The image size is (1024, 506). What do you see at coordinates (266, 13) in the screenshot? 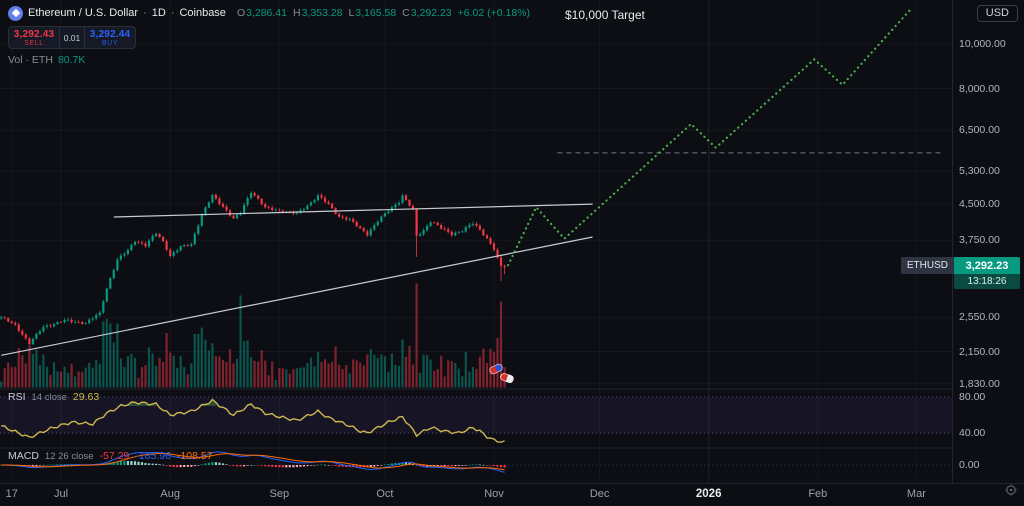
I see `open-value: 3,286.41` at bounding box center [266, 13].